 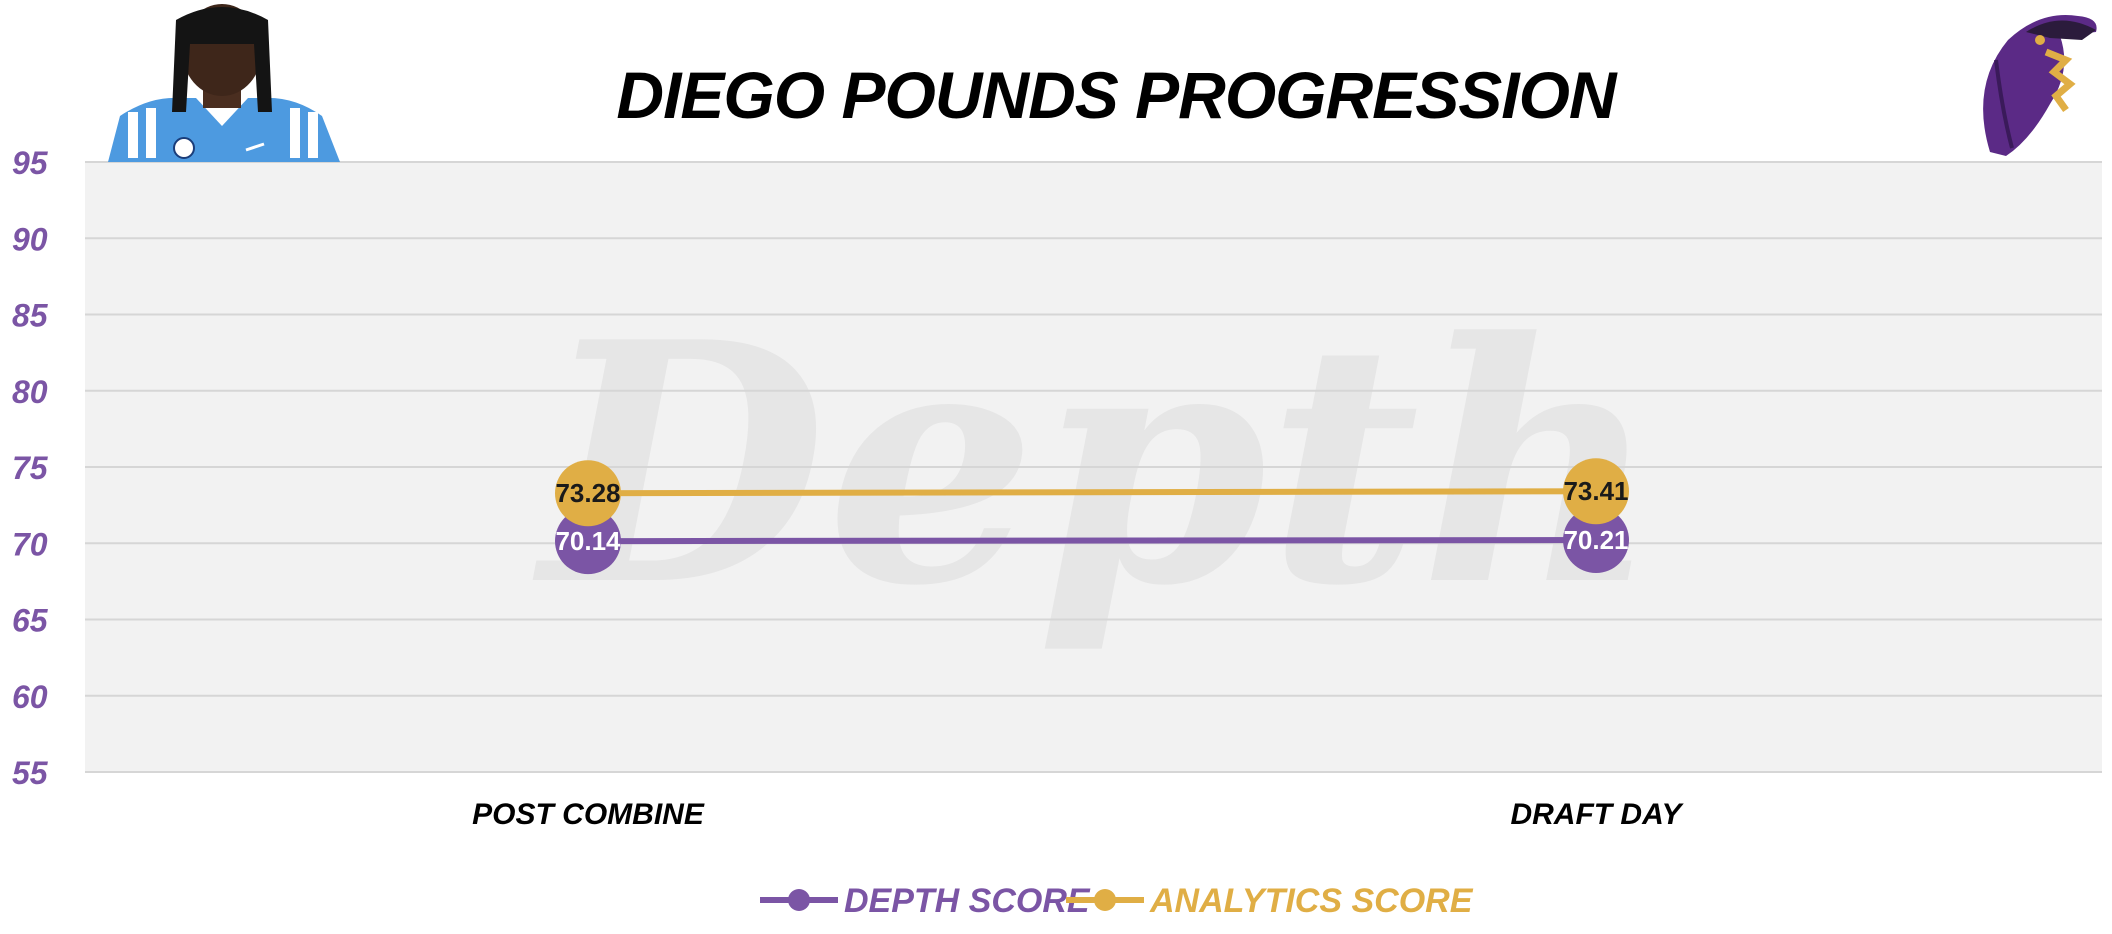 I want to click on data-label: 70.14, so click(x=588, y=541).